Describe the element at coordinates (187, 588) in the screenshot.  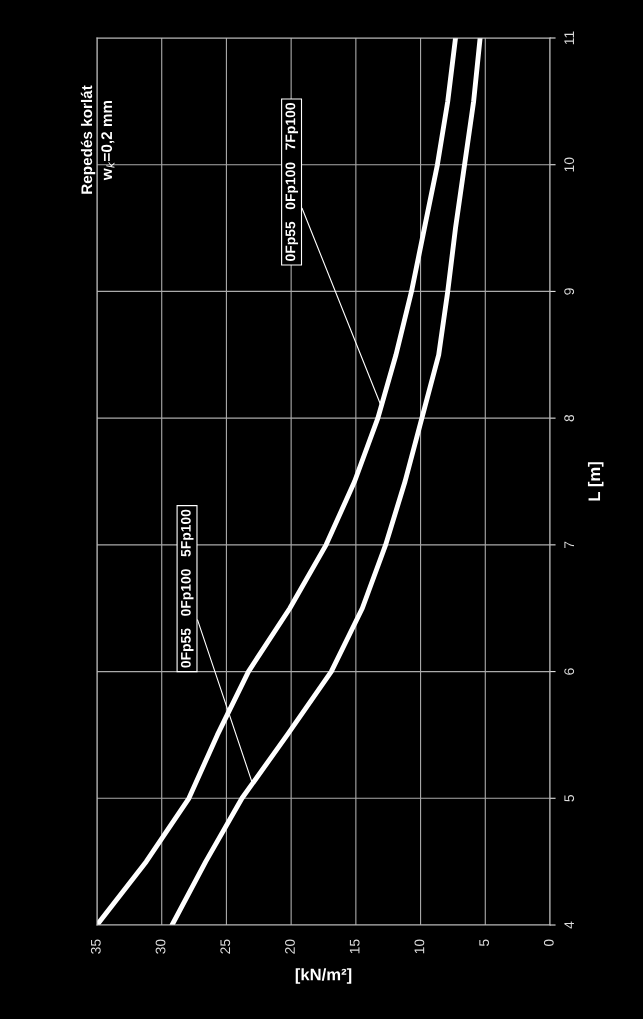
I see `annotation: 0Fp55 0Fp100 5Fp100` at that location.